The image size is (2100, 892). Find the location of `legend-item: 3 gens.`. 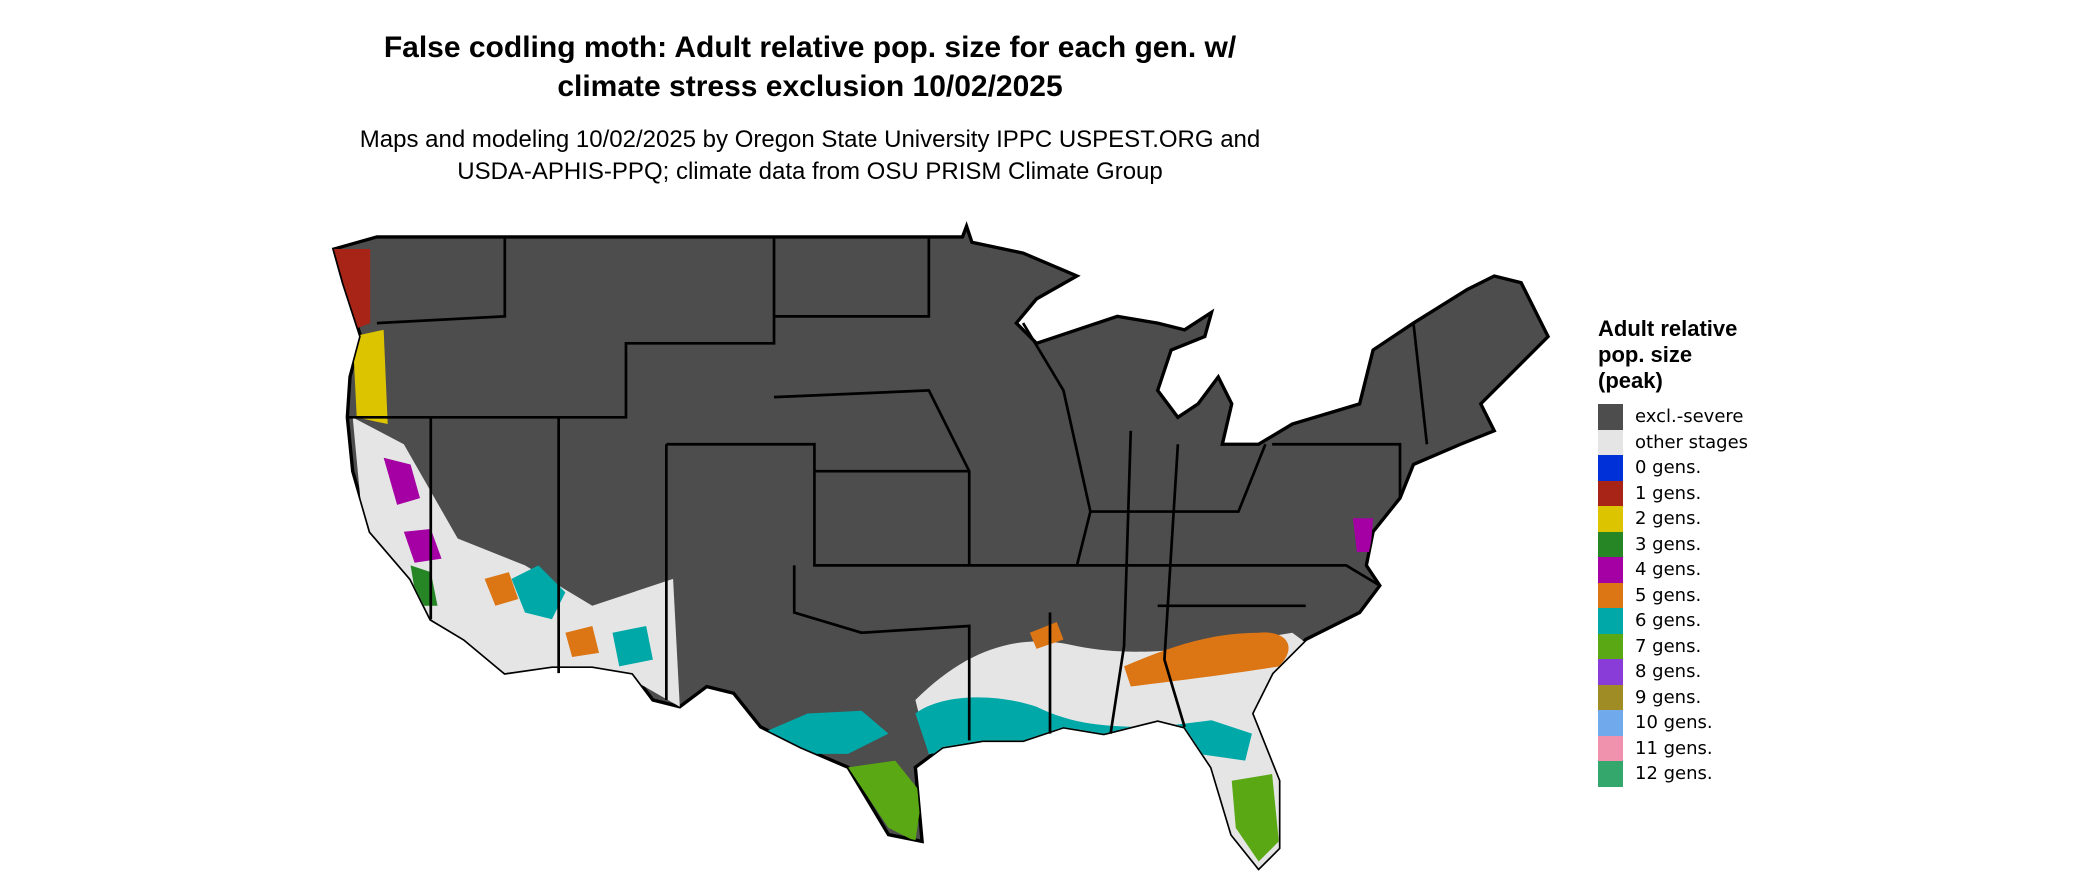

legend-item: 3 gens. is located at coordinates (1673, 544).